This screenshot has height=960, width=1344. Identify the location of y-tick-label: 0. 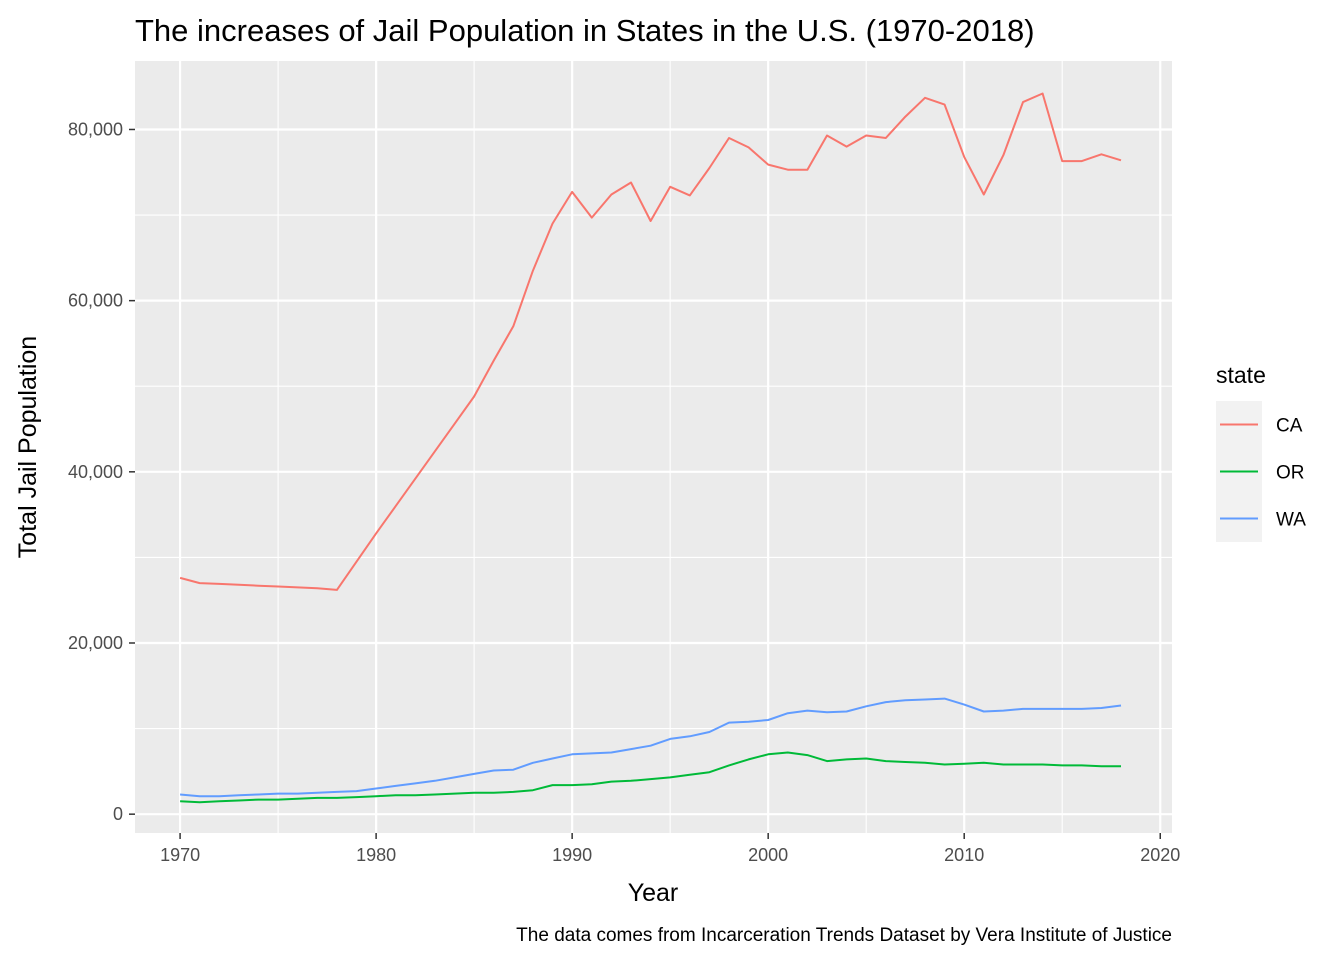
(118, 814).